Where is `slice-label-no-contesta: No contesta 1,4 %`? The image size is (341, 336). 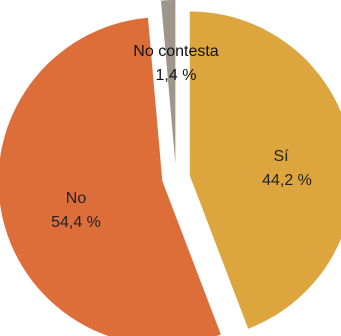 slice-label-no-contesta: No contesta 1,4 % is located at coordinates (175, 63).